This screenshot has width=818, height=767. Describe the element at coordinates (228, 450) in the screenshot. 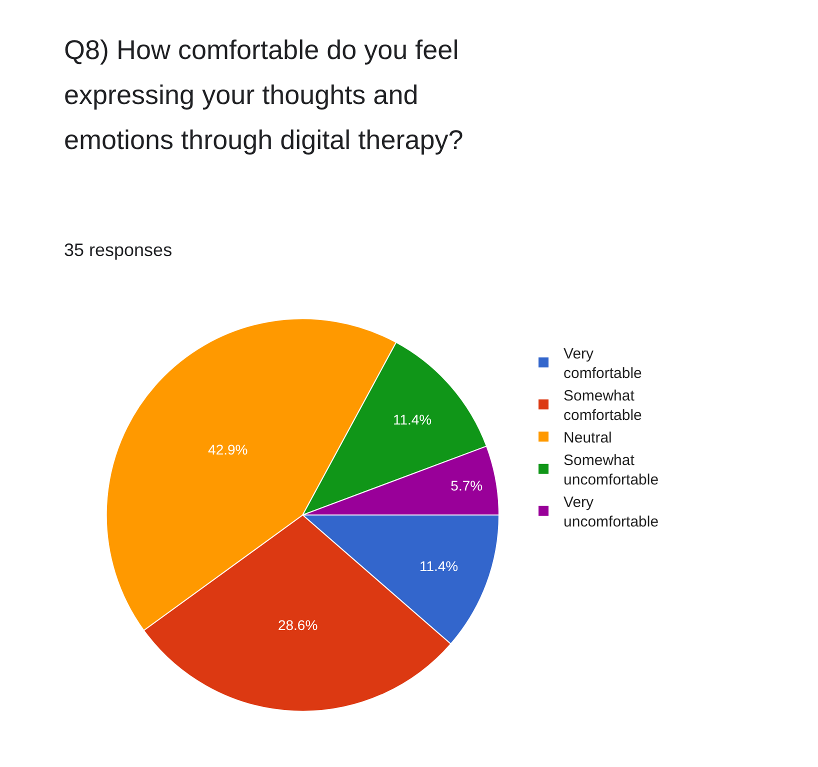

I see `data-label: 42.9%` at that location.